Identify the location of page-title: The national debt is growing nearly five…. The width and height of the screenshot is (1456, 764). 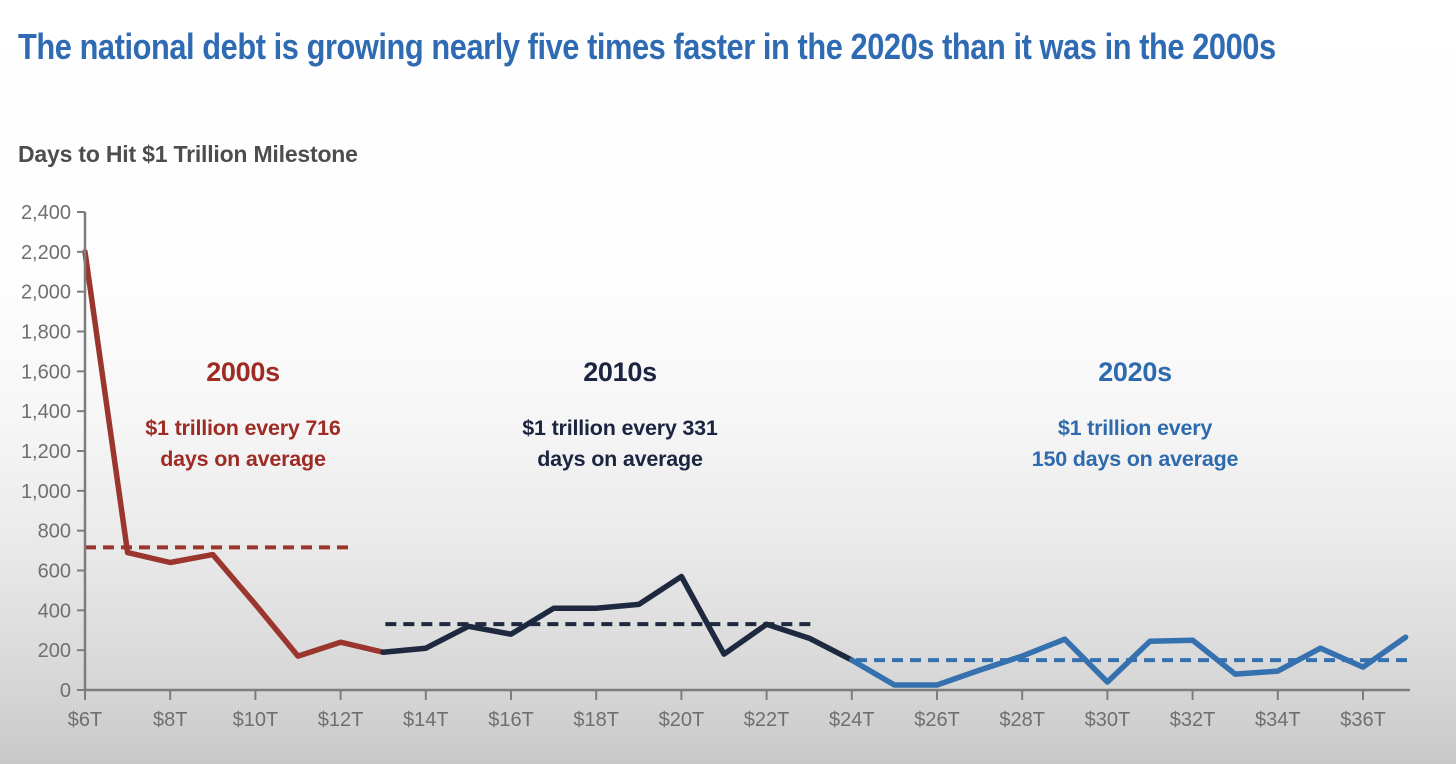
(647, 46).